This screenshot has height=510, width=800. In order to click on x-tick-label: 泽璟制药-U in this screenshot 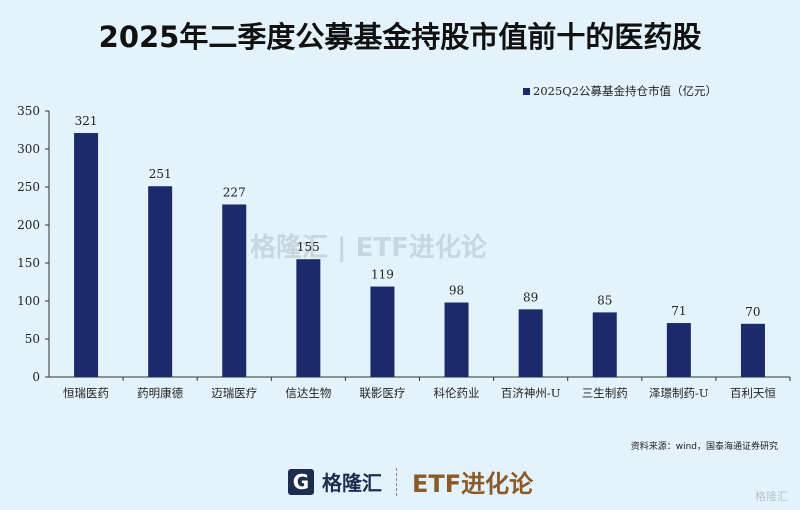, I will do `click(679, 393)`.